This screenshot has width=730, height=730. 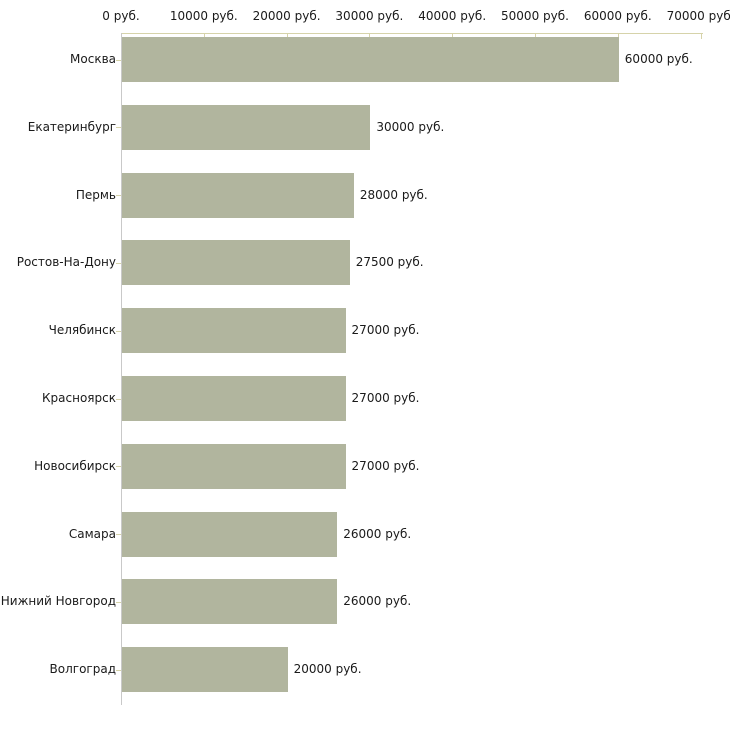 I want to click on category-label: Москва, so click(x=93, y=59).